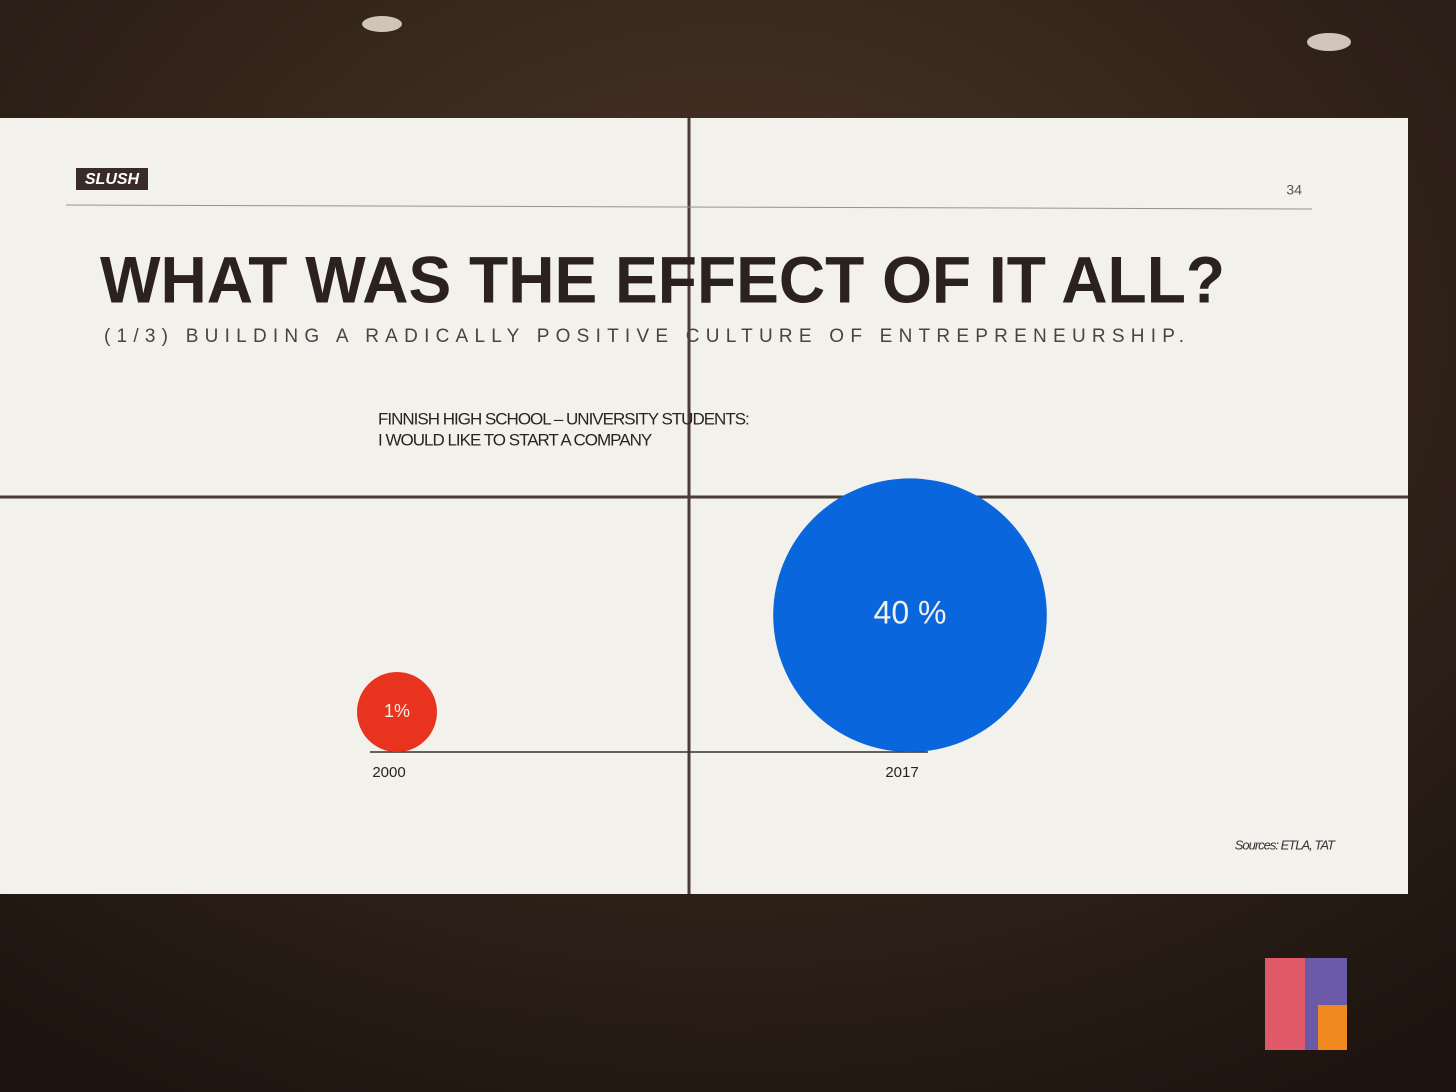 This screenshot has width=1456, height=1092. Describe the element at coordinates (1294, 190) in the screenshot. I see `page-number: 34` at that location.